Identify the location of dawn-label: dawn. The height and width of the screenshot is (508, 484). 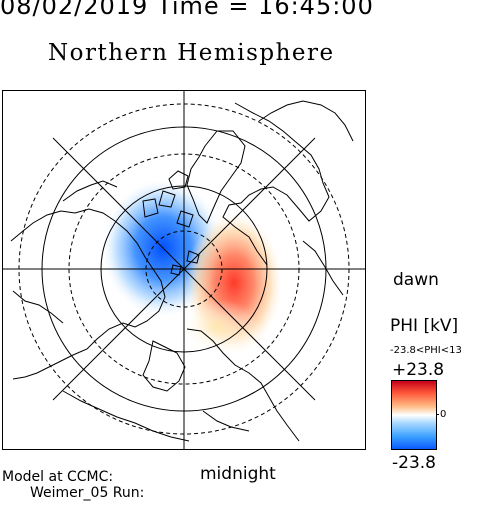
(416, 280).